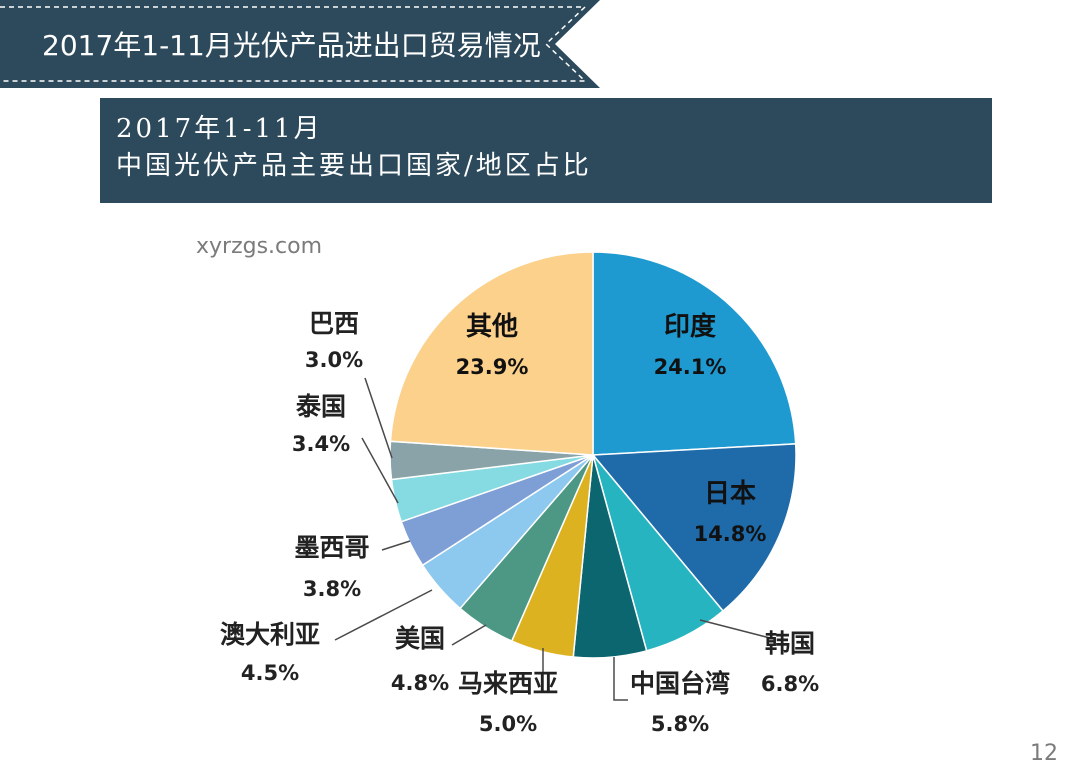 Image resolution: width=1080 pixels, height=778 pixels. Describe the element at coordinates (321, 444) in the screenshot. I see `slice-value-label-8: 3.4%` at that location.